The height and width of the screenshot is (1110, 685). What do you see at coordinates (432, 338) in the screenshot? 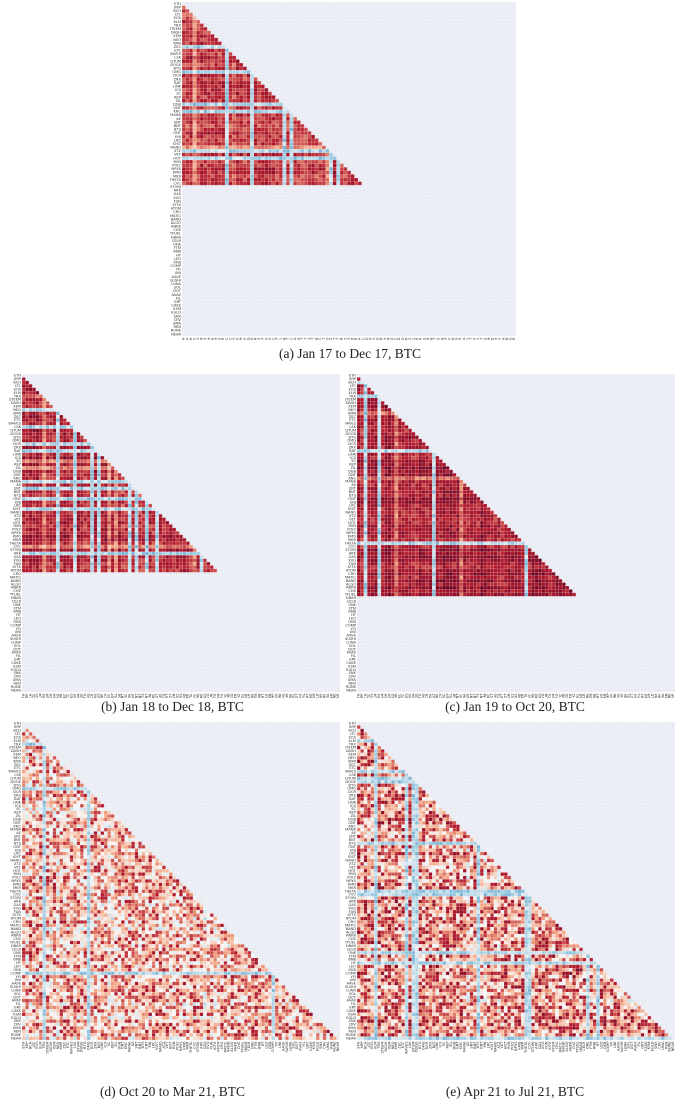
I see `x-tick-label: BNB` at bounding box center [432, 338].